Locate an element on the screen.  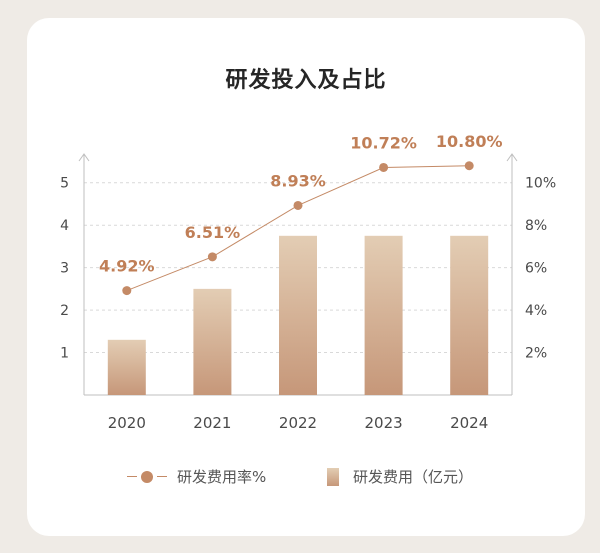
line-marker-icon is located at coordinates (147, 477).